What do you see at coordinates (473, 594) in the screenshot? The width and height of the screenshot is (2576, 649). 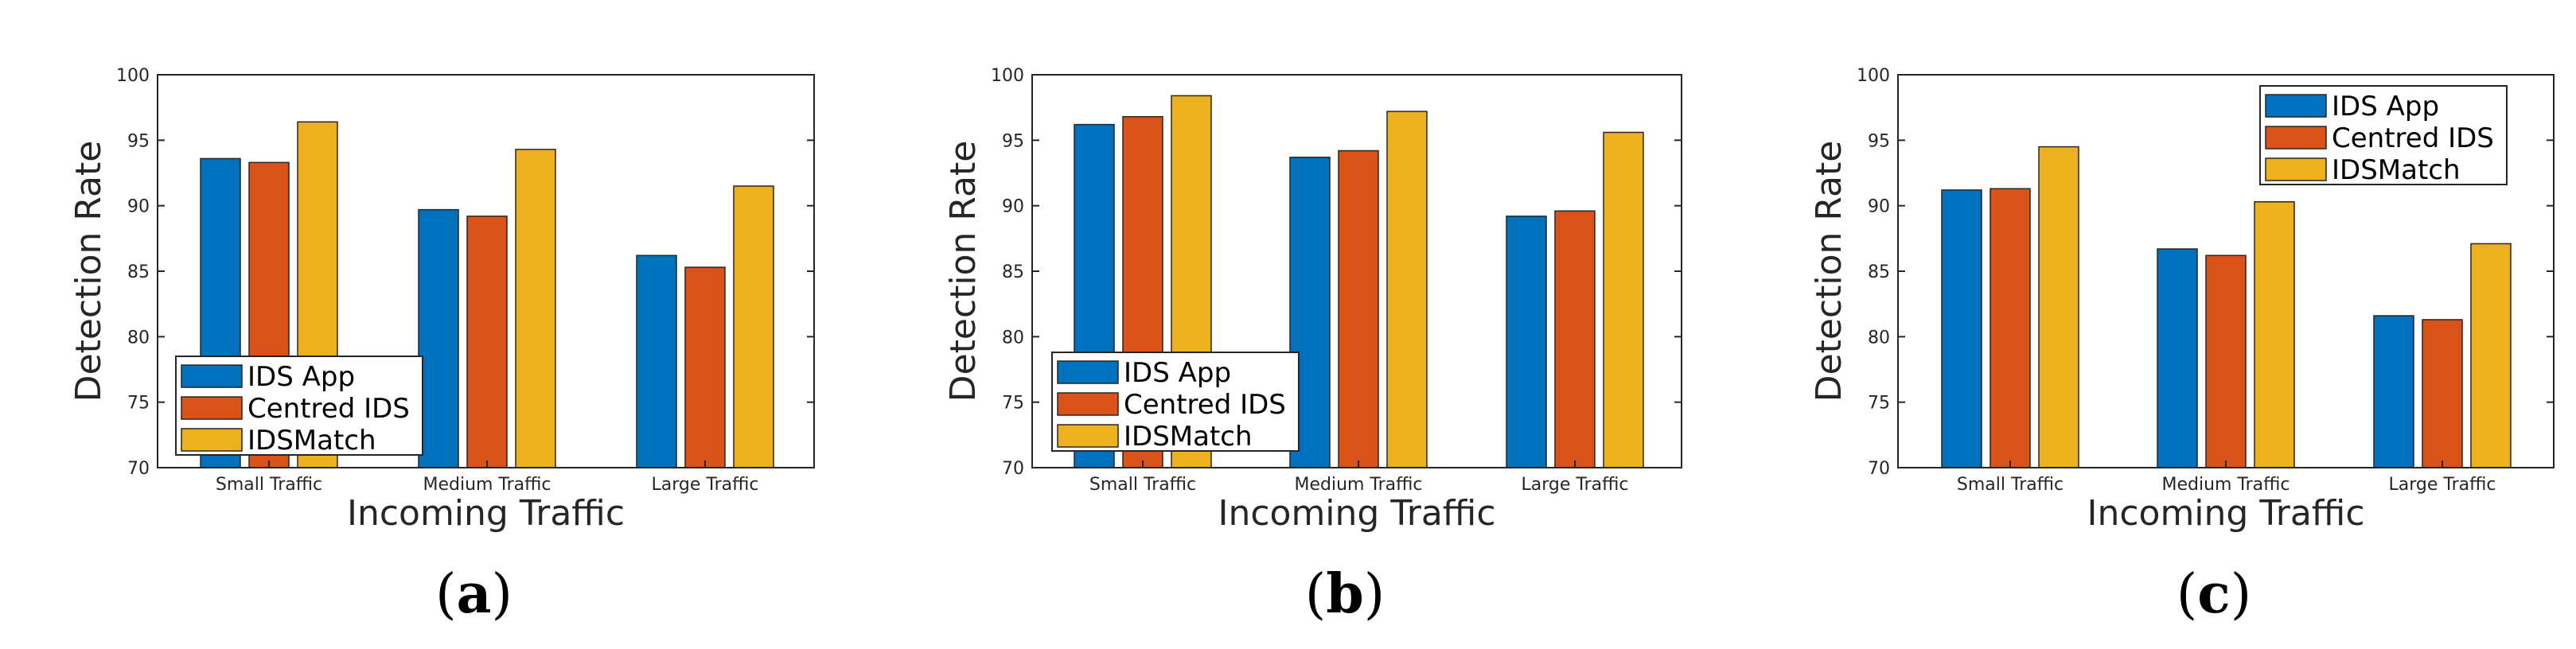 I see `panel-label: (a)` at bounding box center [473, 594].